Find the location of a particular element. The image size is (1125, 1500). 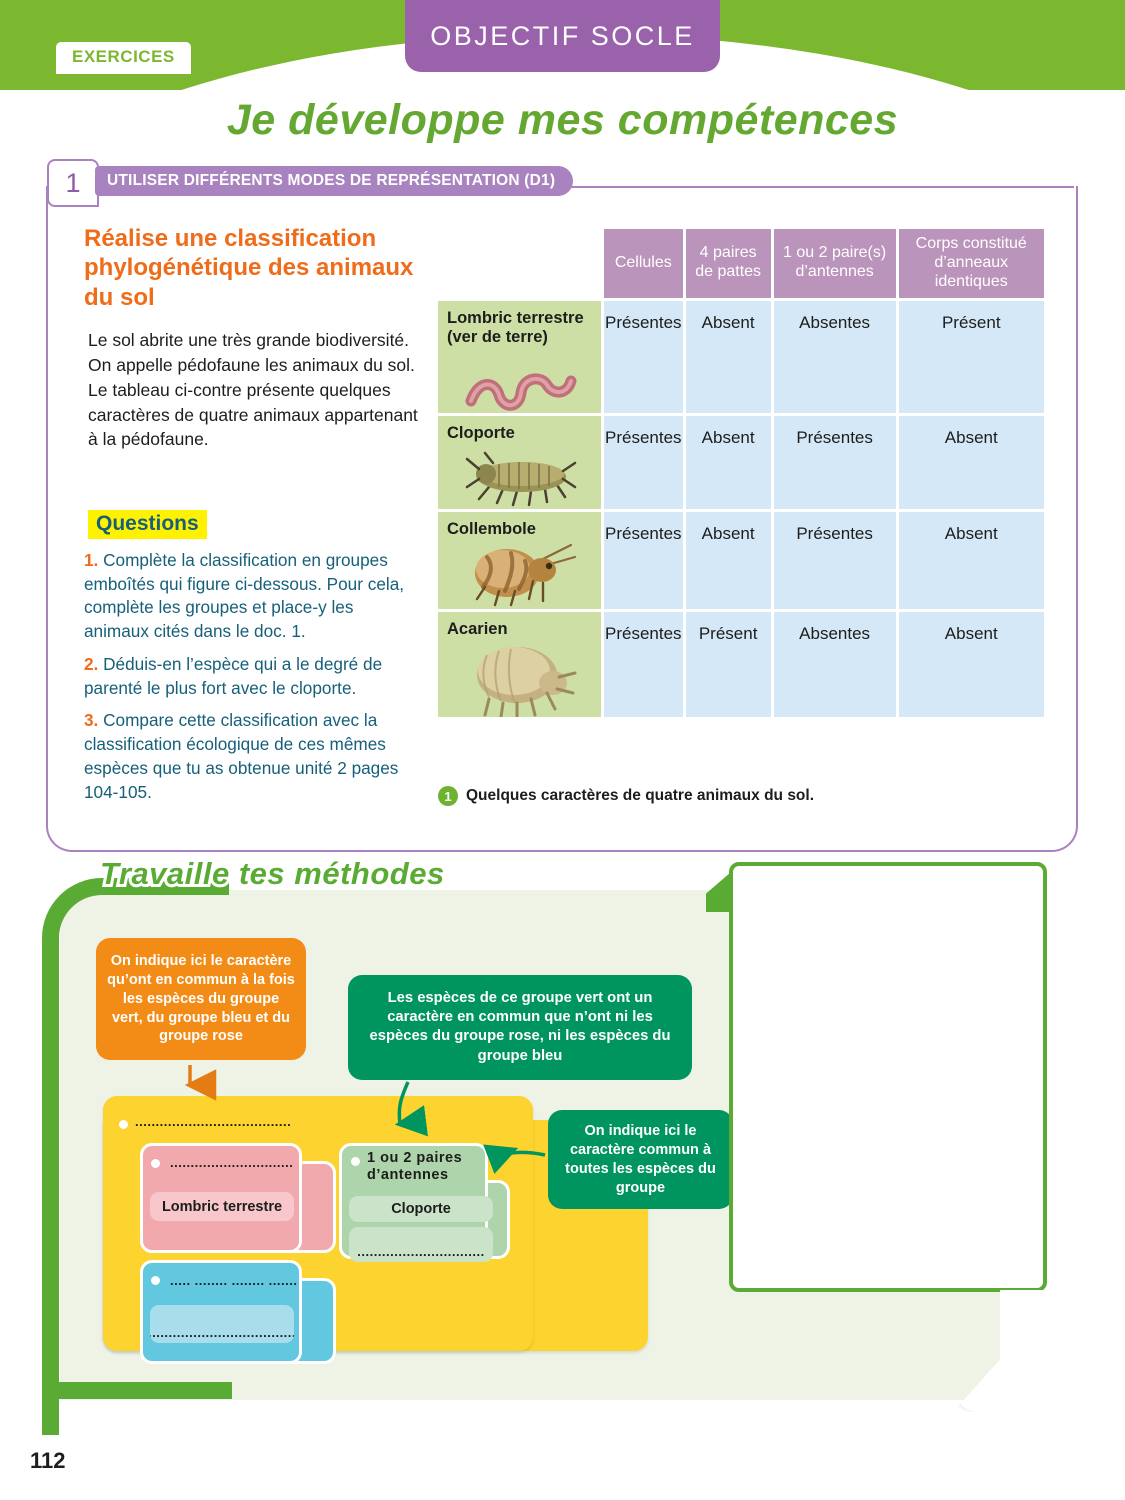

outer-group-dot is located at coordinates (123, 1124).